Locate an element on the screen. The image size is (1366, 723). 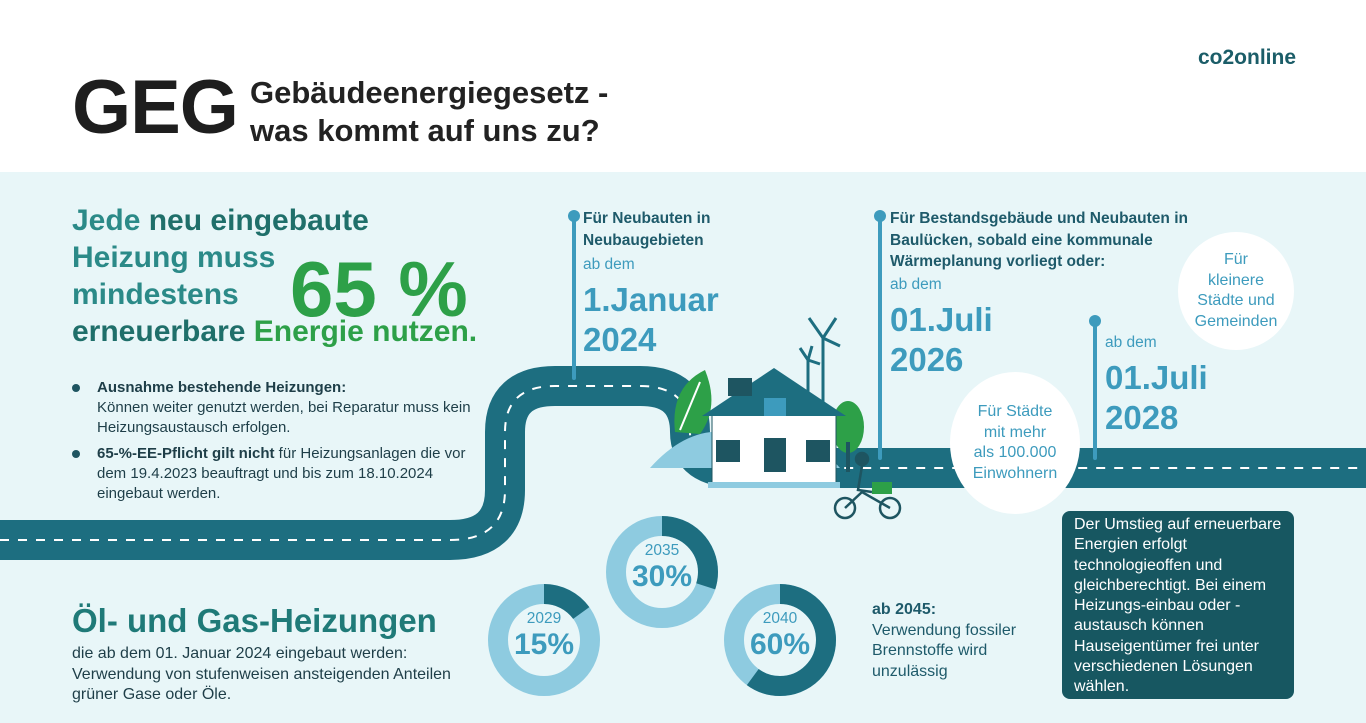
donut-year: 2035 is located at coordinates (662, 550).